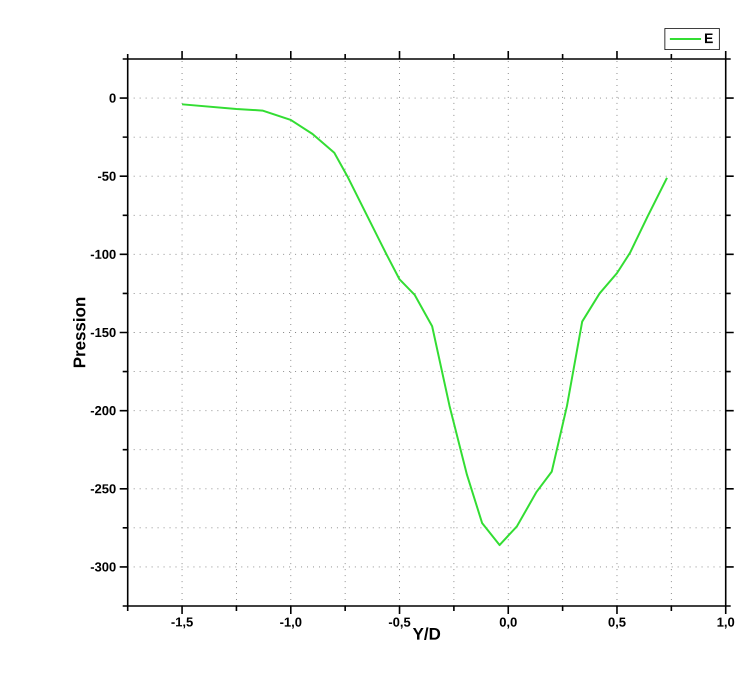 Image resolution: width=744 pixels, height=677 pixels. Describe the element at coordinates (79, 333) in the screenshot. I see `y-axis-title: Pression` at that location.